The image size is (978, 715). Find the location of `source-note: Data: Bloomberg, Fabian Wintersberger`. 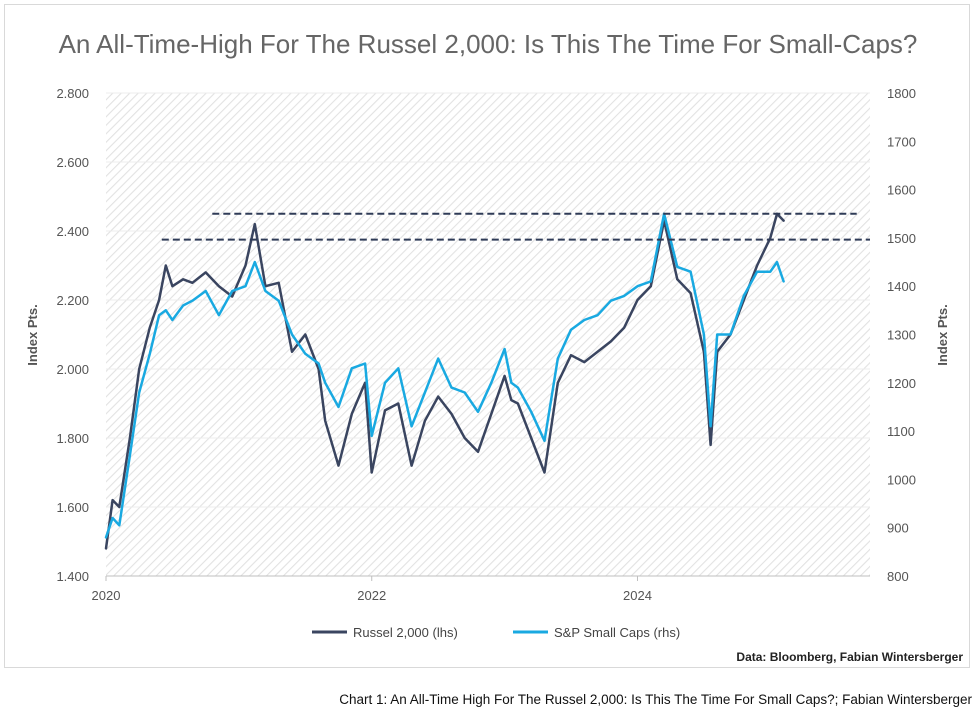

source-note: Data: Bloomberg, Fabian Wintersberger is located at coordinates (849, 657).